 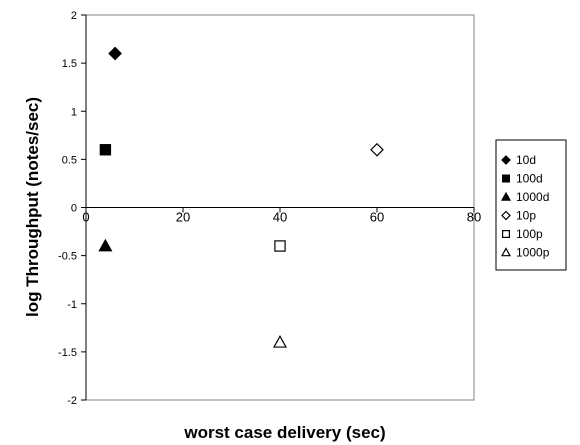 I want to click on x-tick-label: 60, so click(x=377, y=217).